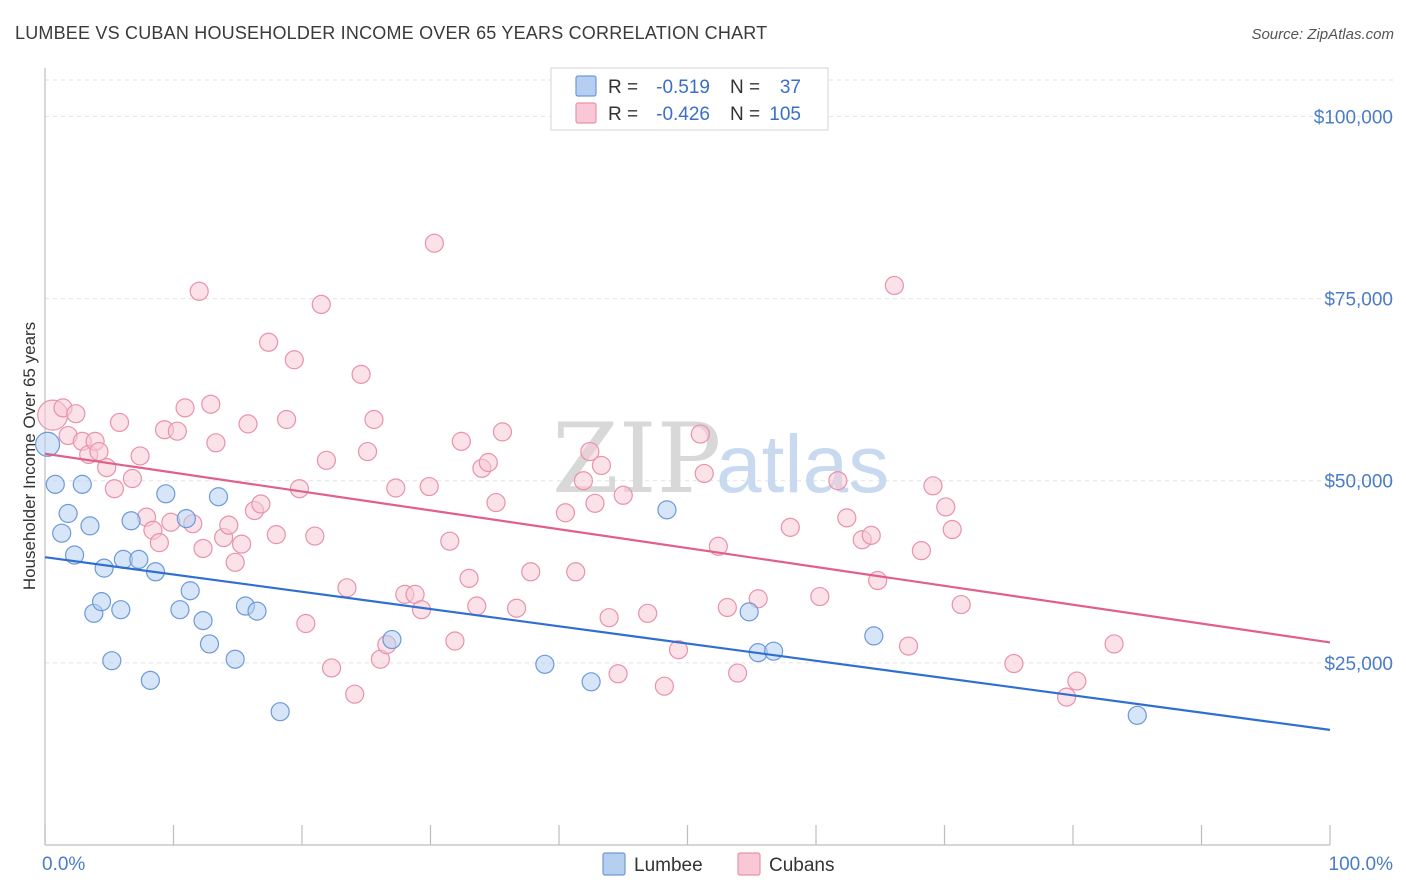  What do you see at coordinates (683, 114) in the screenshot?
I see `legend-r-value-cubans: -0.426` at bounding box center [683, 114].